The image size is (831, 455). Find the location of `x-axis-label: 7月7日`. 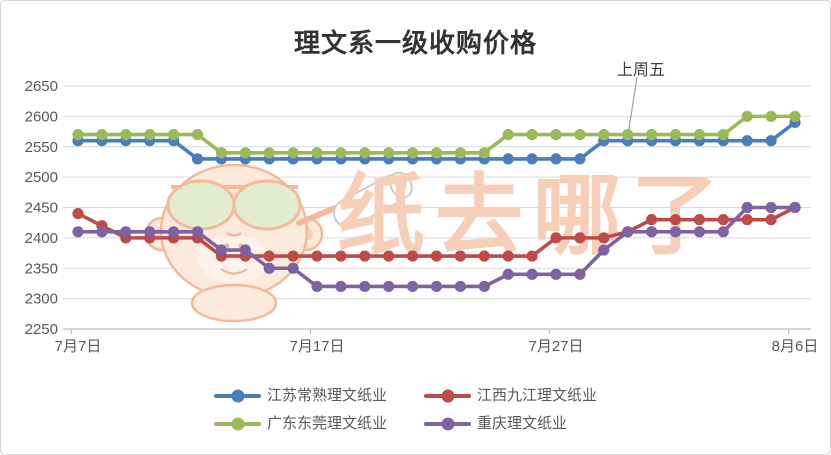

x-axis-label: 7月7日 is located at coordinates (78, 346).